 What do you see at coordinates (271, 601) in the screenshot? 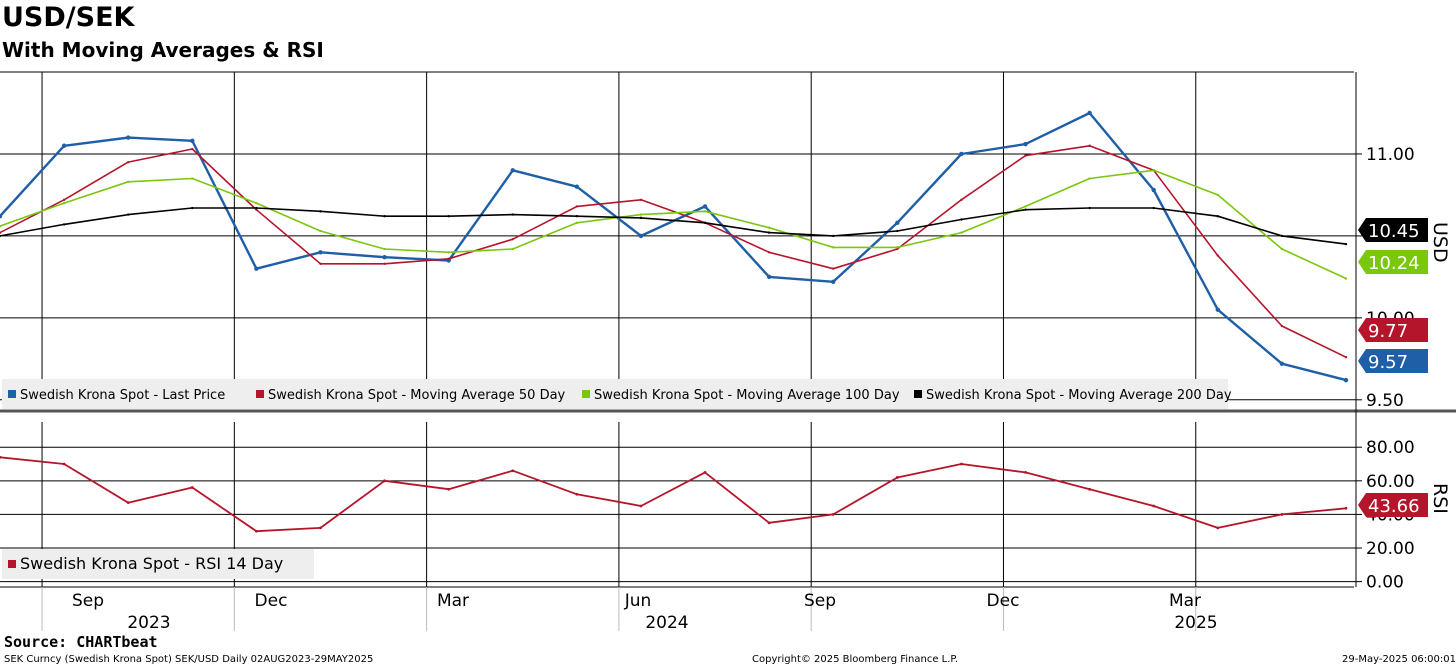
I see `x-tick-label-month: Dec` at bounding box center [271, 601].